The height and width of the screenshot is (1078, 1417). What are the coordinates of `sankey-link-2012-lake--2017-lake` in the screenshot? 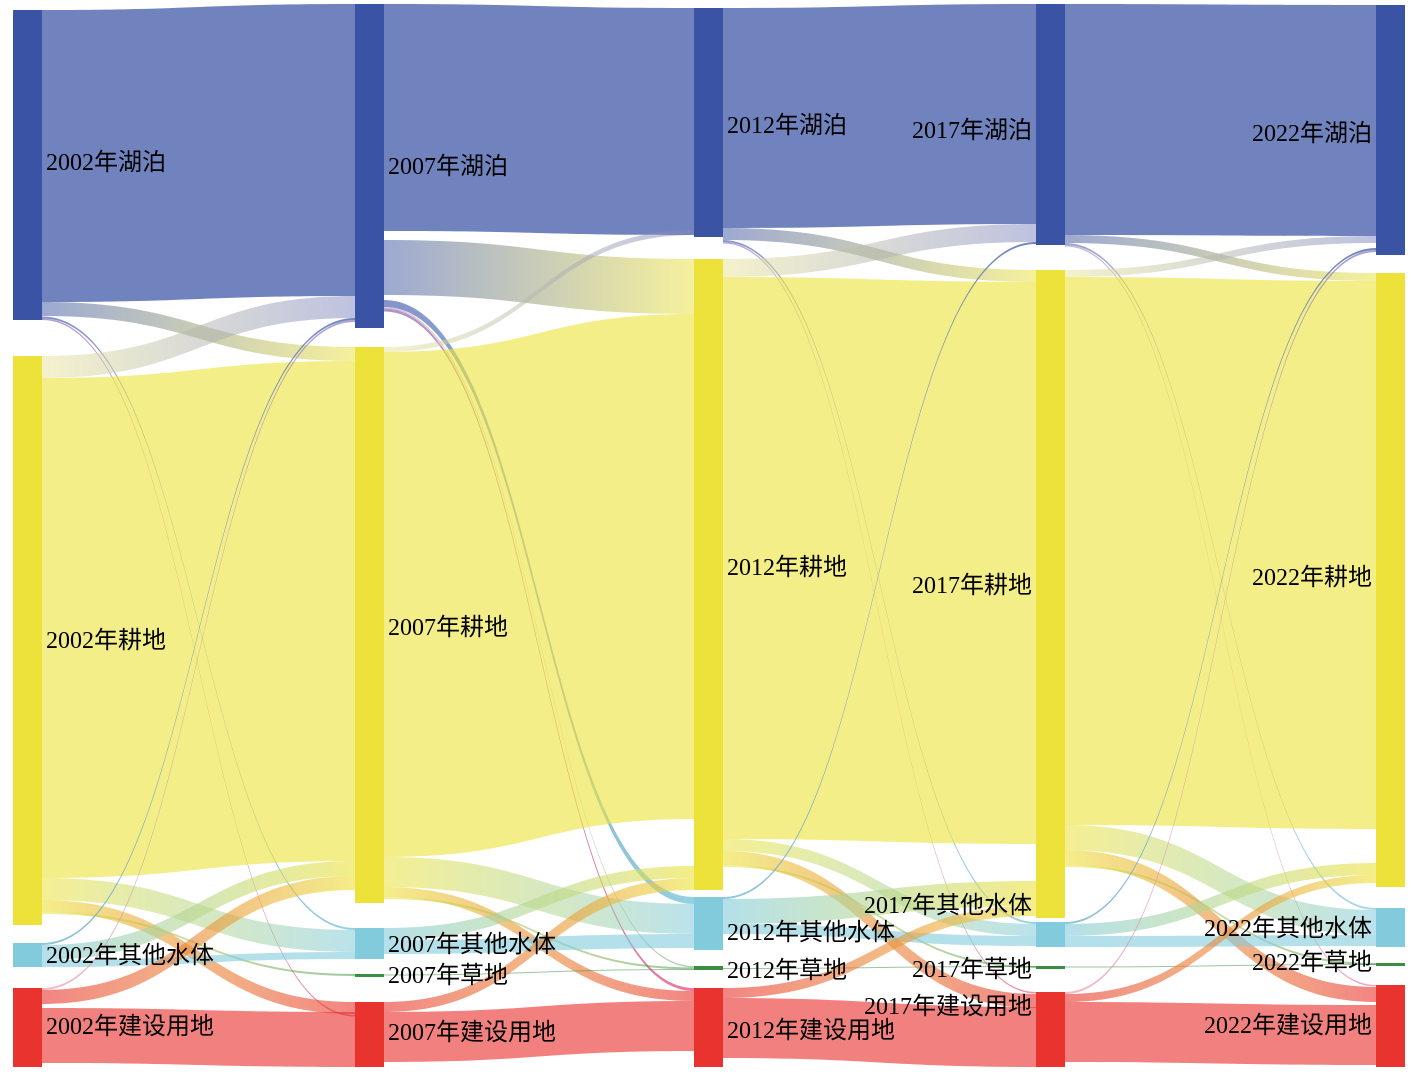 It's located at (879, 116).